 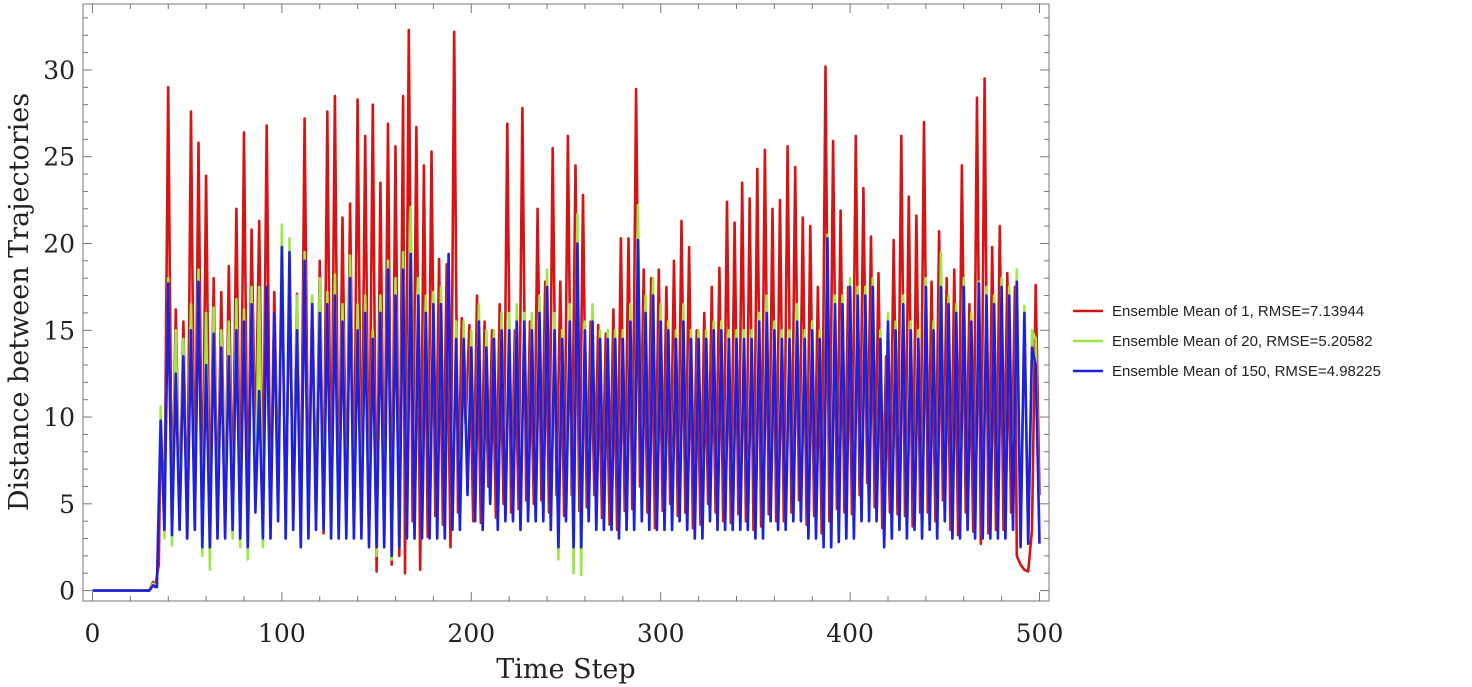 What do you see at coordinates (565, 669) in the screenshot?
I see `x-axis-label: Time Step` at bounding box center [565, 669].